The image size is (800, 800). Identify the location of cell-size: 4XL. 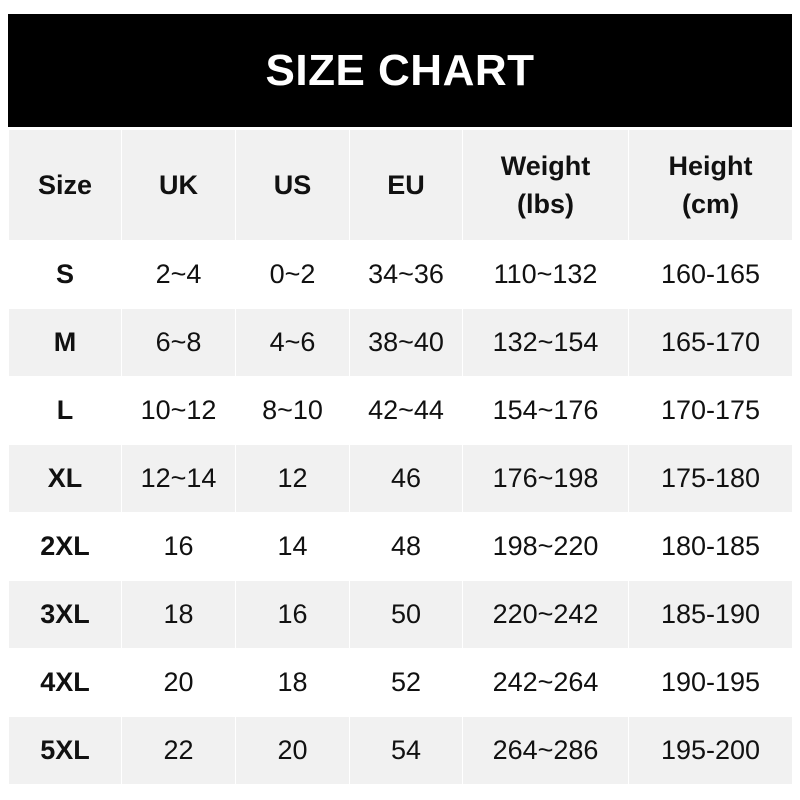
(65, 682).